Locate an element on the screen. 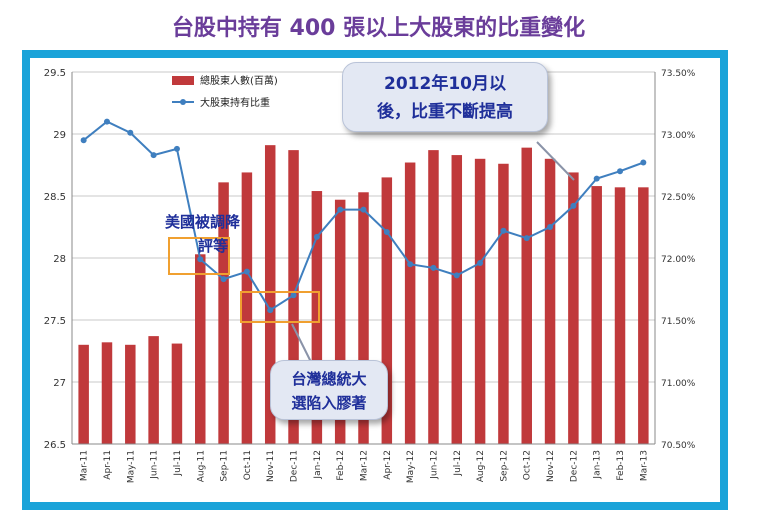 The image size is (757, 520). y-left-tick-label: 28 is located at coordinates (59, 259).